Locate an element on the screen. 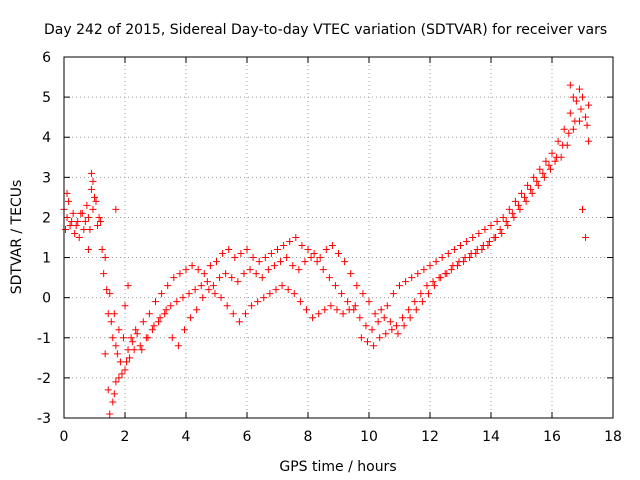 Image resolution: width=640 pixels, height=480 pixels. x-tick-label: 10 is located at coordinates (369, 437).